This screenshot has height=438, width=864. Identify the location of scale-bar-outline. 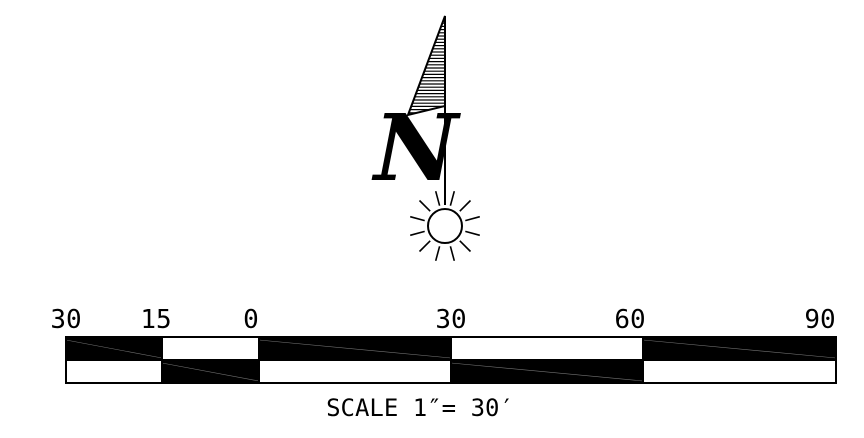
(451, 360).